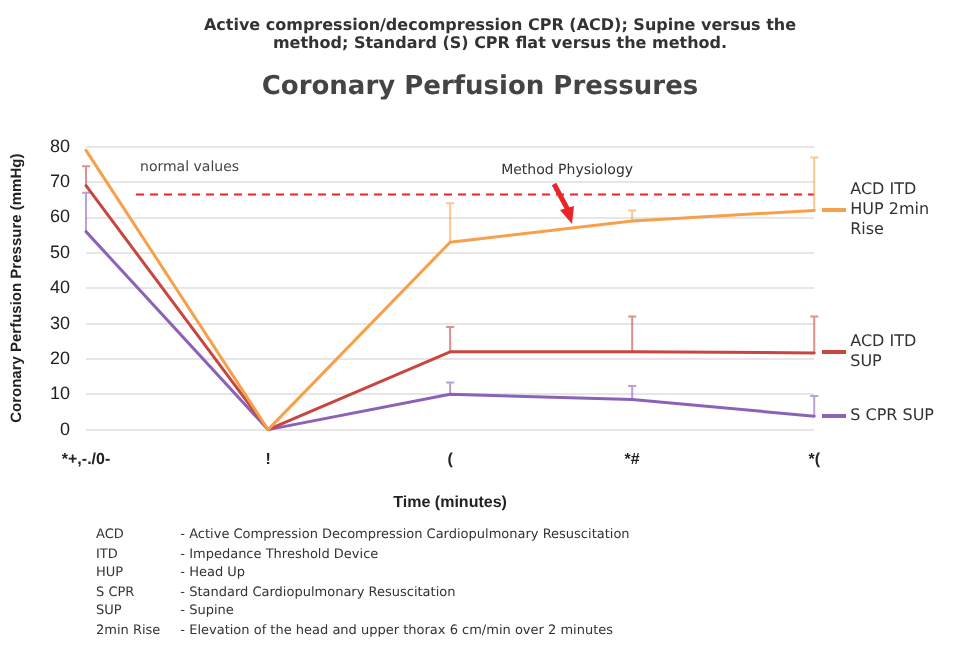  Describe the element at coordinates (60, 251) in the screenshot. I see `y-tick-label: 50` at that location.